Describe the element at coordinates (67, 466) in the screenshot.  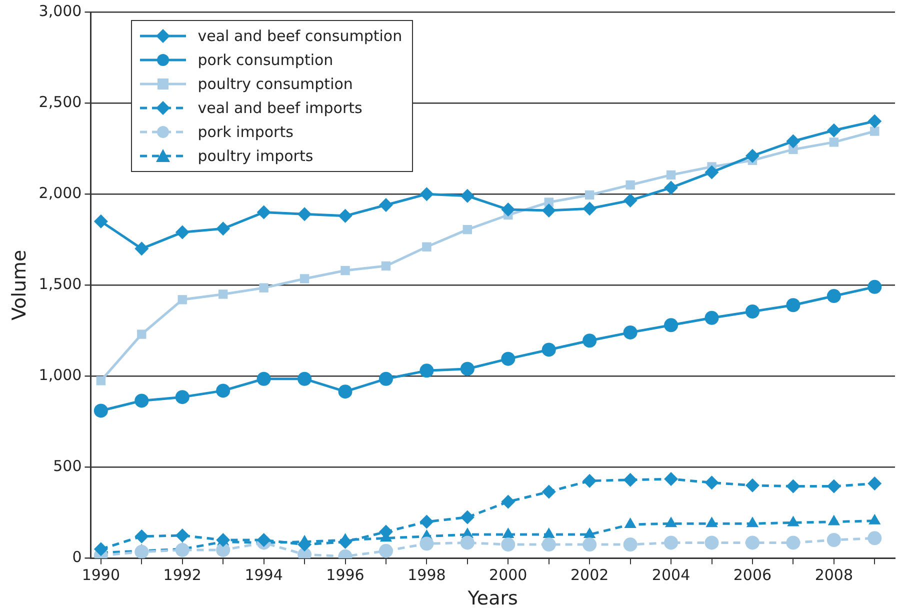
I see `y-tick-label: 500` at that location.